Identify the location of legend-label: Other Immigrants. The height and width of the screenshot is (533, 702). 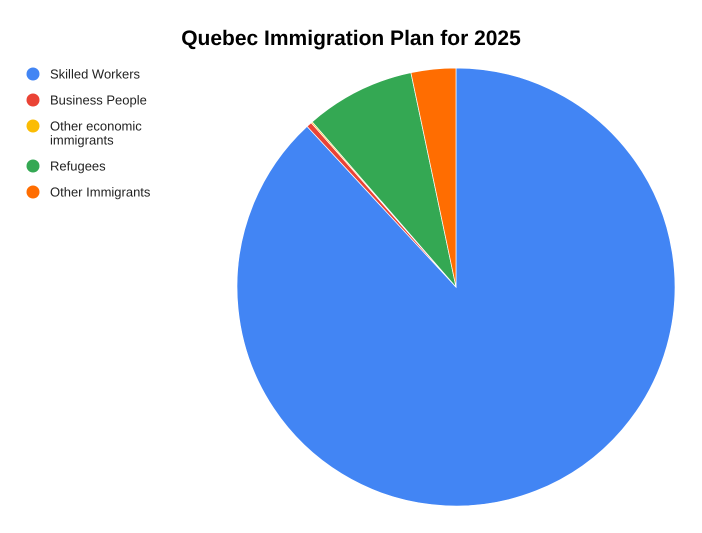
(100, 192).